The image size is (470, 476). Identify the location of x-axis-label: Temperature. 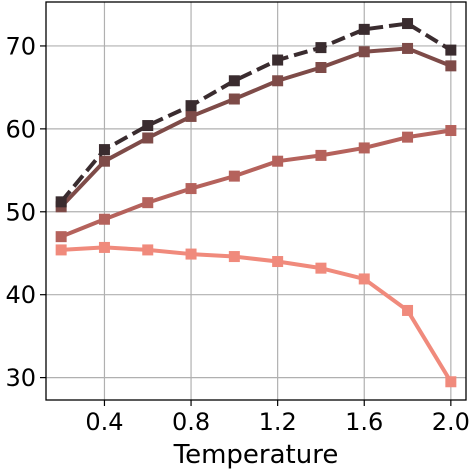
(256, 455).